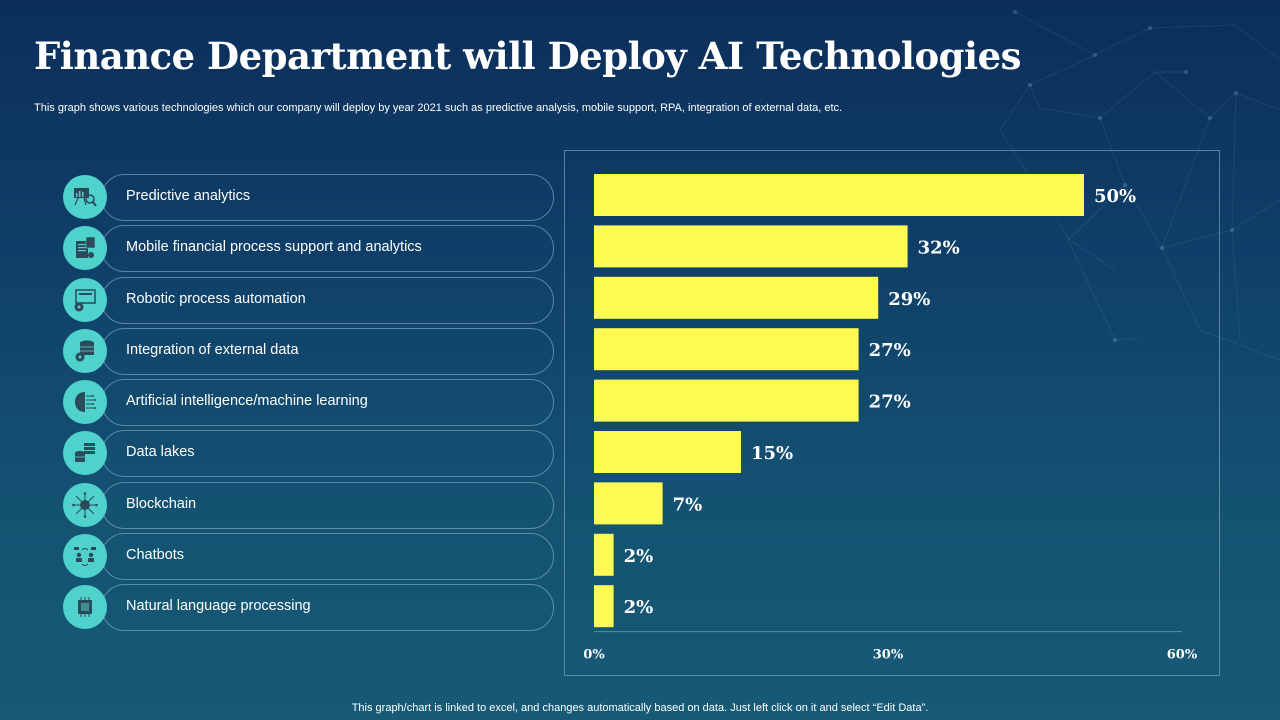 The height and width of the screenshot is (720, 1280). What do you see at coordinates (155, 555) in the screenshot?
I see `technology-label: Chatbots` at bounding box center [155, 555].